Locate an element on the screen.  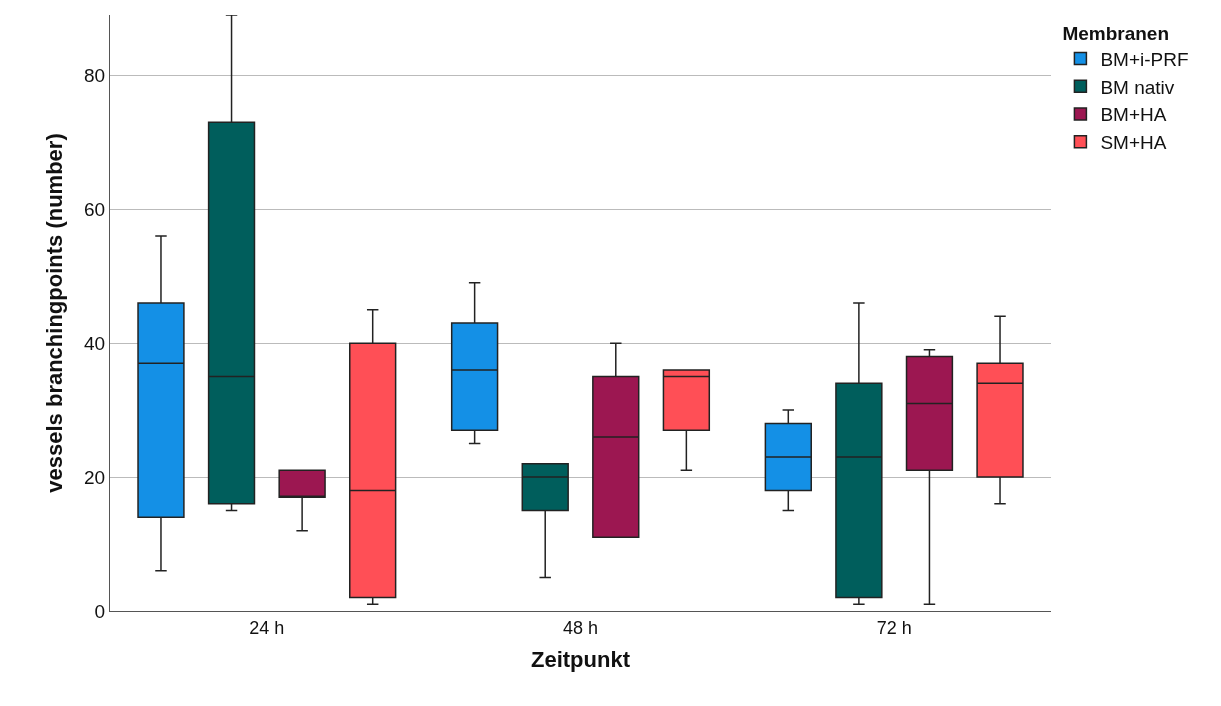
legend-label: SM+HA is located at coordinates (1133, 143).